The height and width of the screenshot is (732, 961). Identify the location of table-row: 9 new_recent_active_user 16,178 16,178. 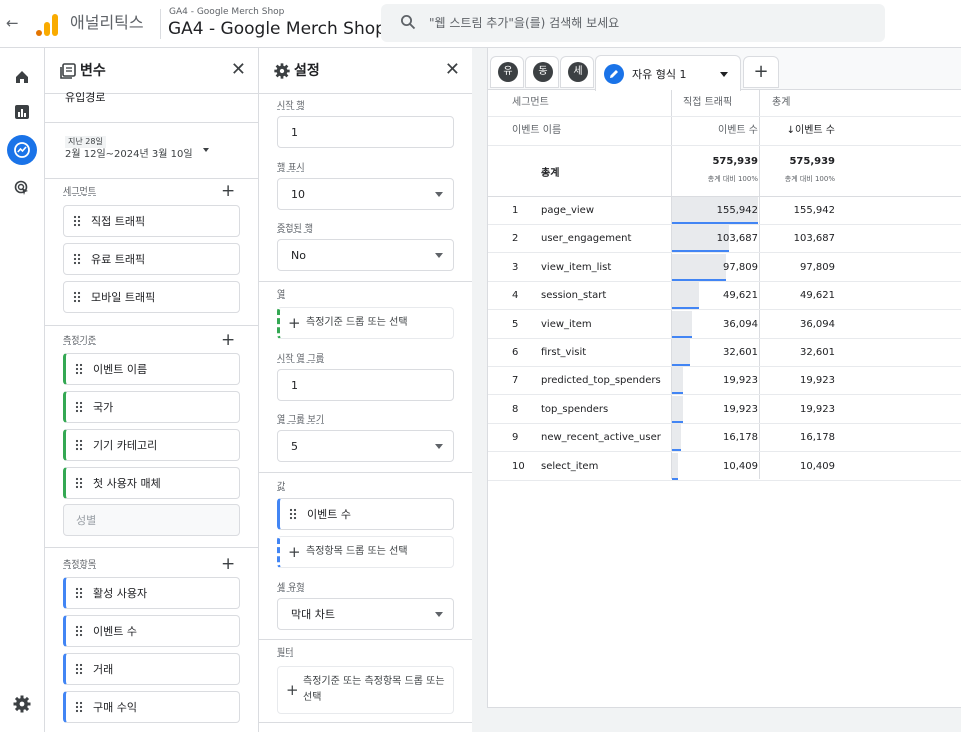
(724, 438).